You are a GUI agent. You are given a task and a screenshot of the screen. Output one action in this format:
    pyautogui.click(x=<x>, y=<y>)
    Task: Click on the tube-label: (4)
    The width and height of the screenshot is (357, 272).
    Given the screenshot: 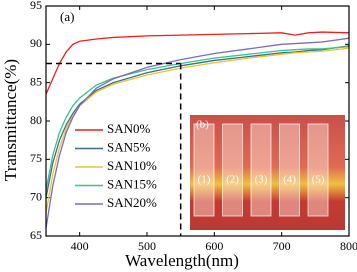 What is the action you would take?
    pyautogui.click(x=289, y=180)
    